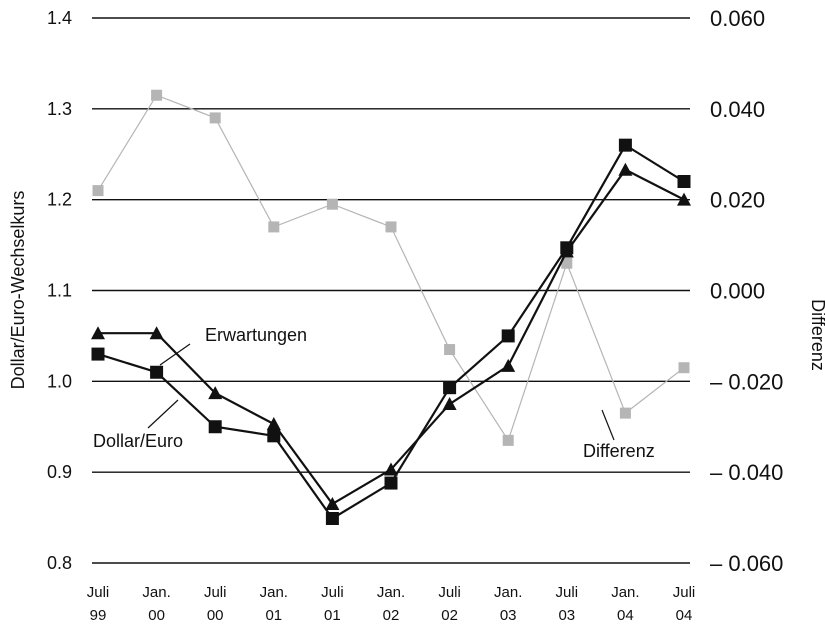 This screenshot has height=627, width=825. I want to click on y-tick-label-left: 1.0, so click(59, 381).